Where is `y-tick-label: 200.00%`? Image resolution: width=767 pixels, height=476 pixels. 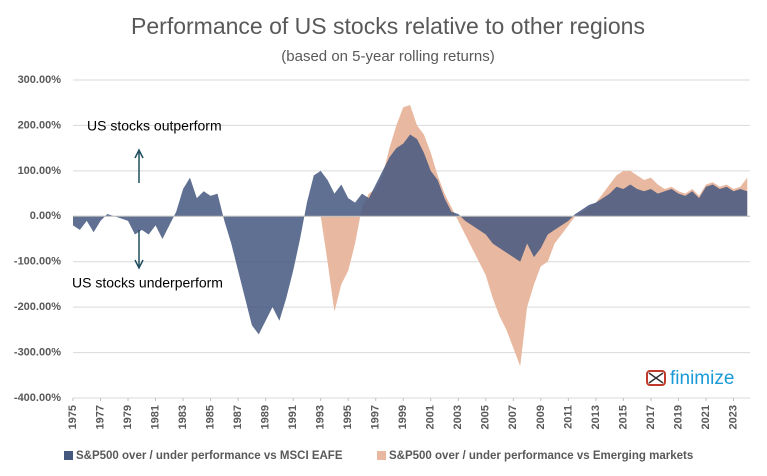
y-tick-label: 200.00% is located at coordinates (40, 125).